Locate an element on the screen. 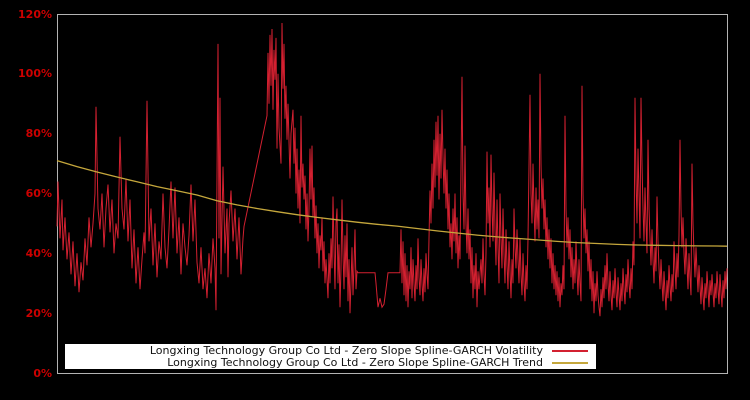  y-tick-label: 120% is located at coordinates (35, 14).